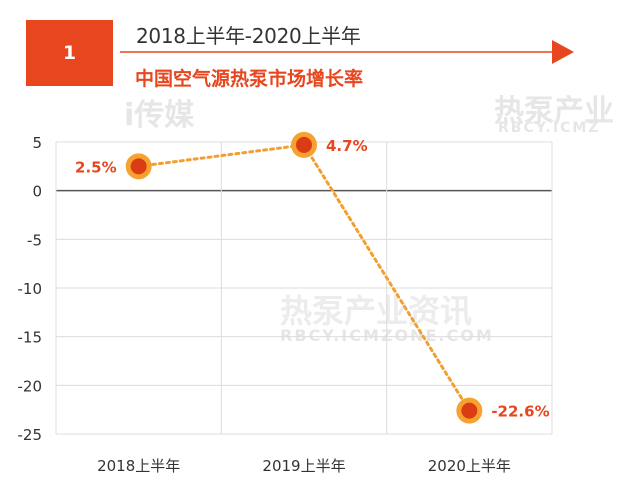  What do you see at coordinates (549, 128) in the screenshot?
I see `watermark-url-top-right: RBCY.ICMZ` at bounding box center [549, 128].